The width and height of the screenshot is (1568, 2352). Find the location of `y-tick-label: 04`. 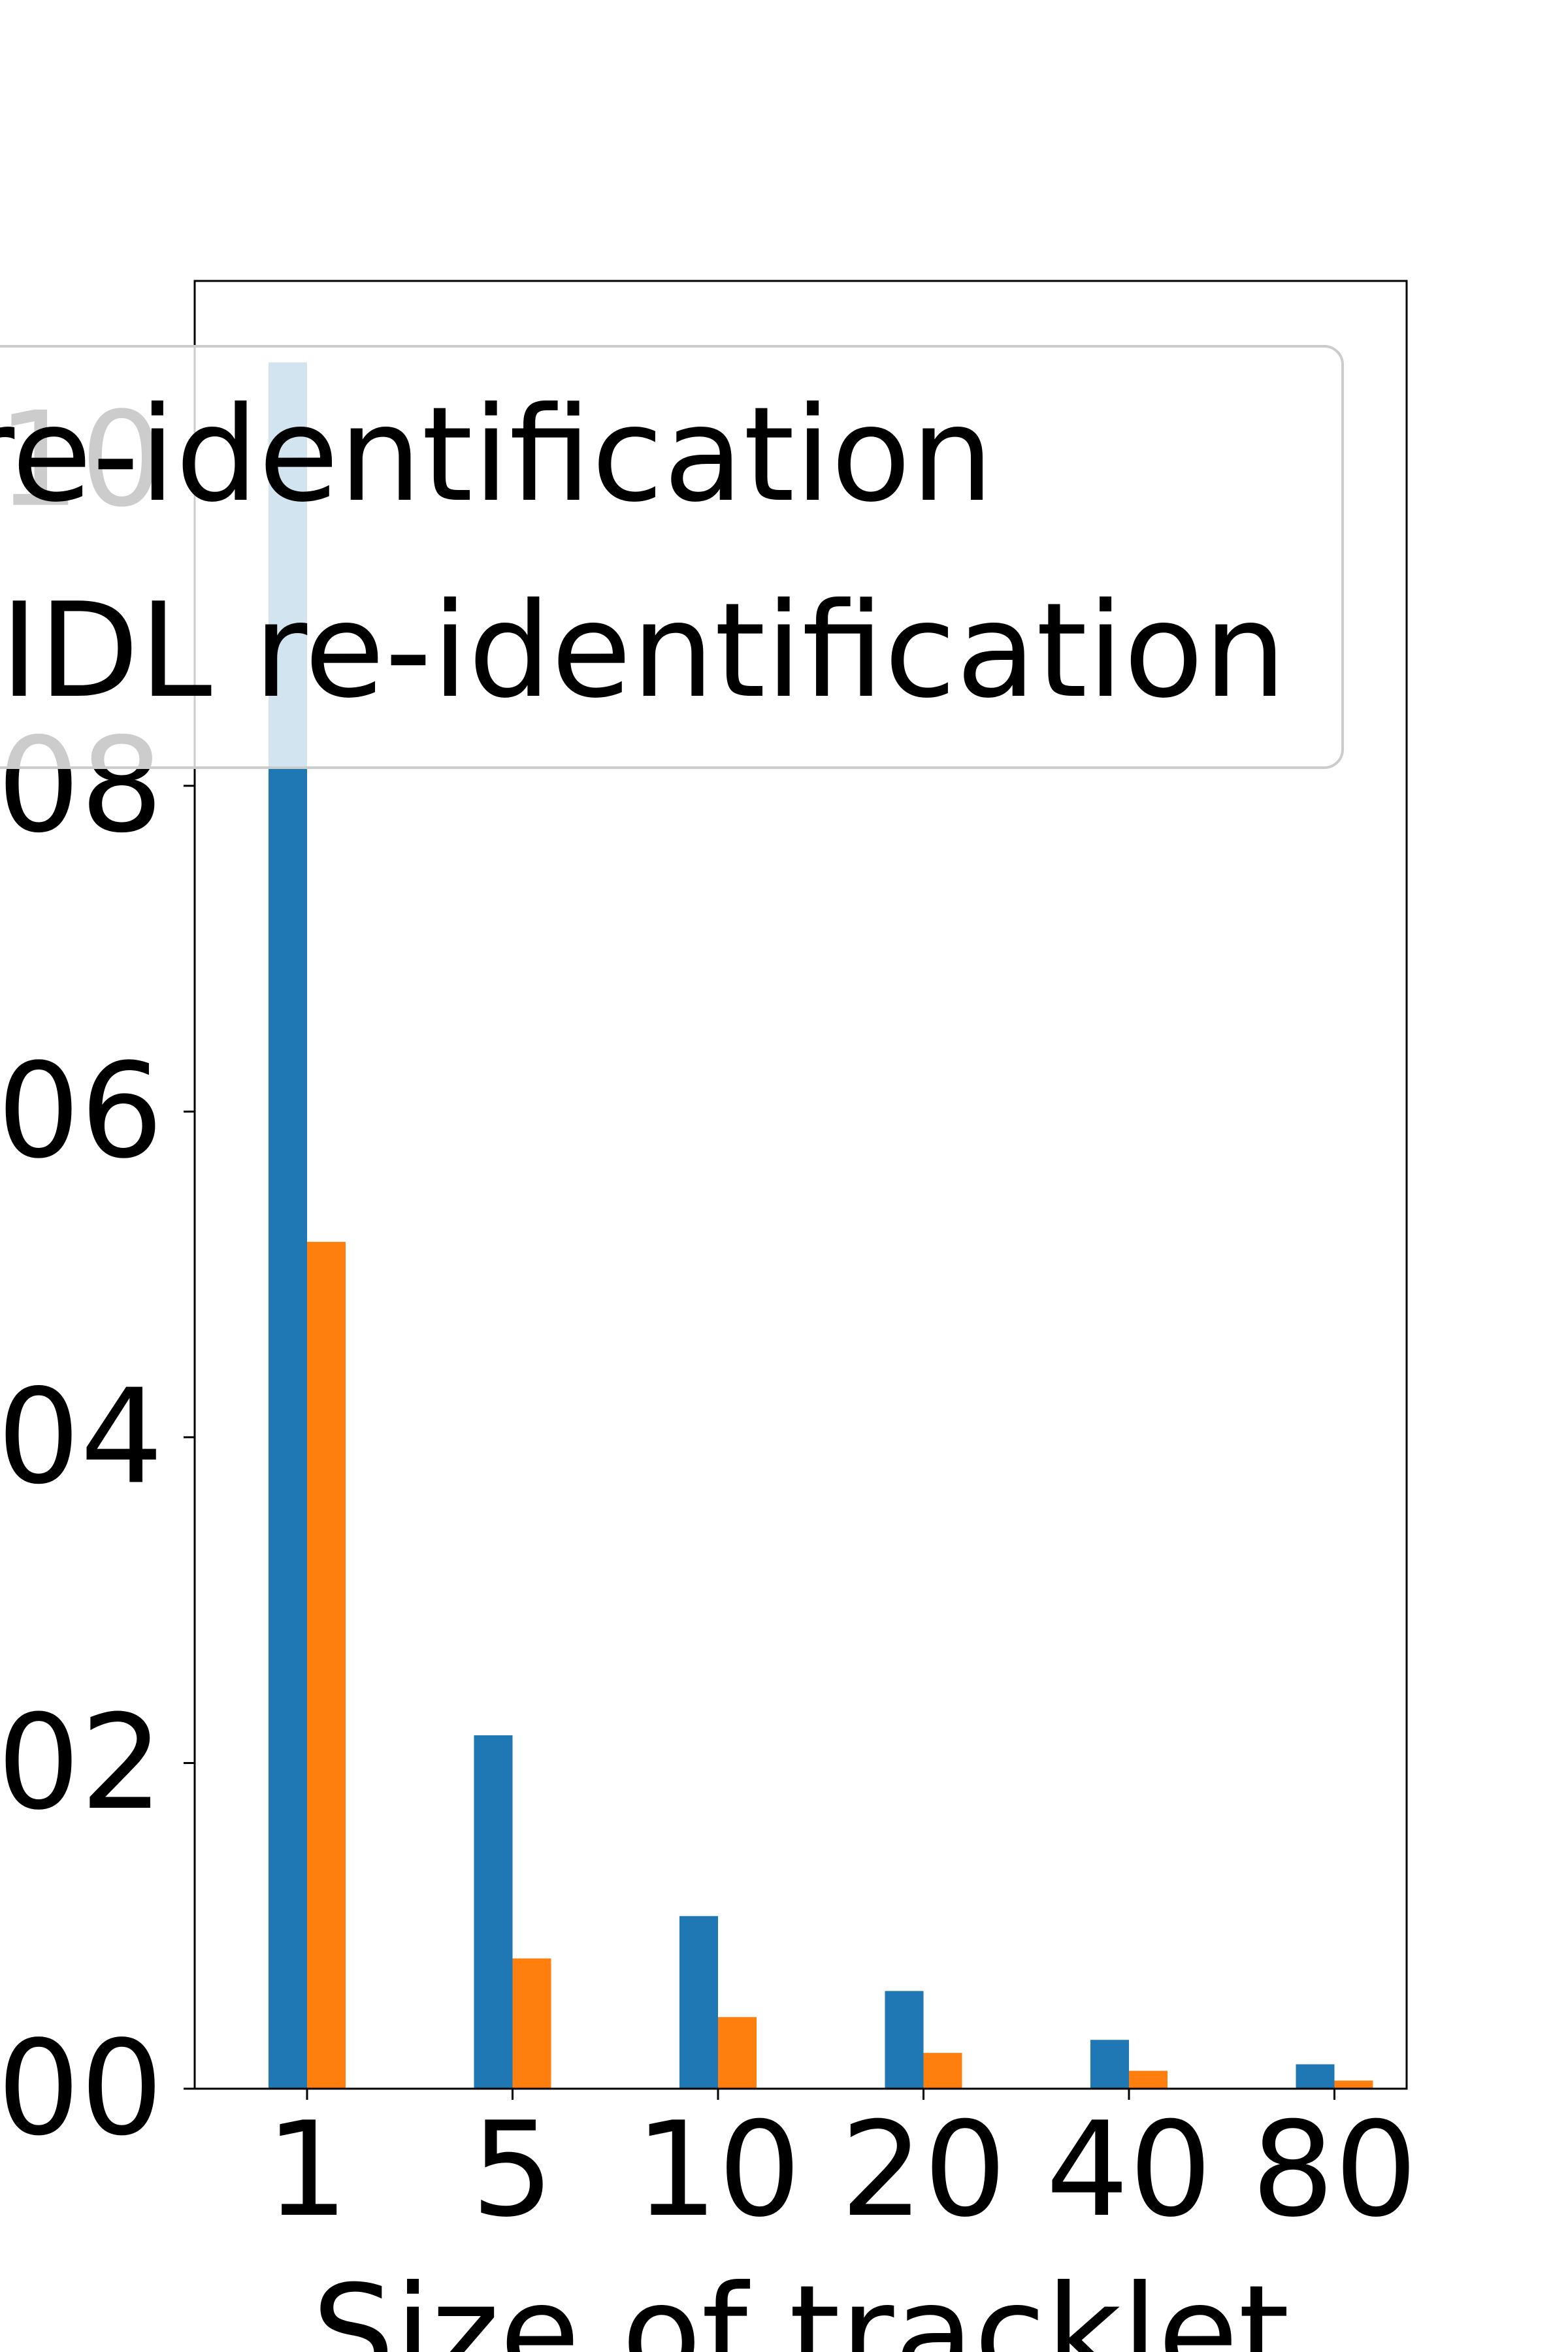

y-tick-label: 04 is located at coordinates (81, 1437).